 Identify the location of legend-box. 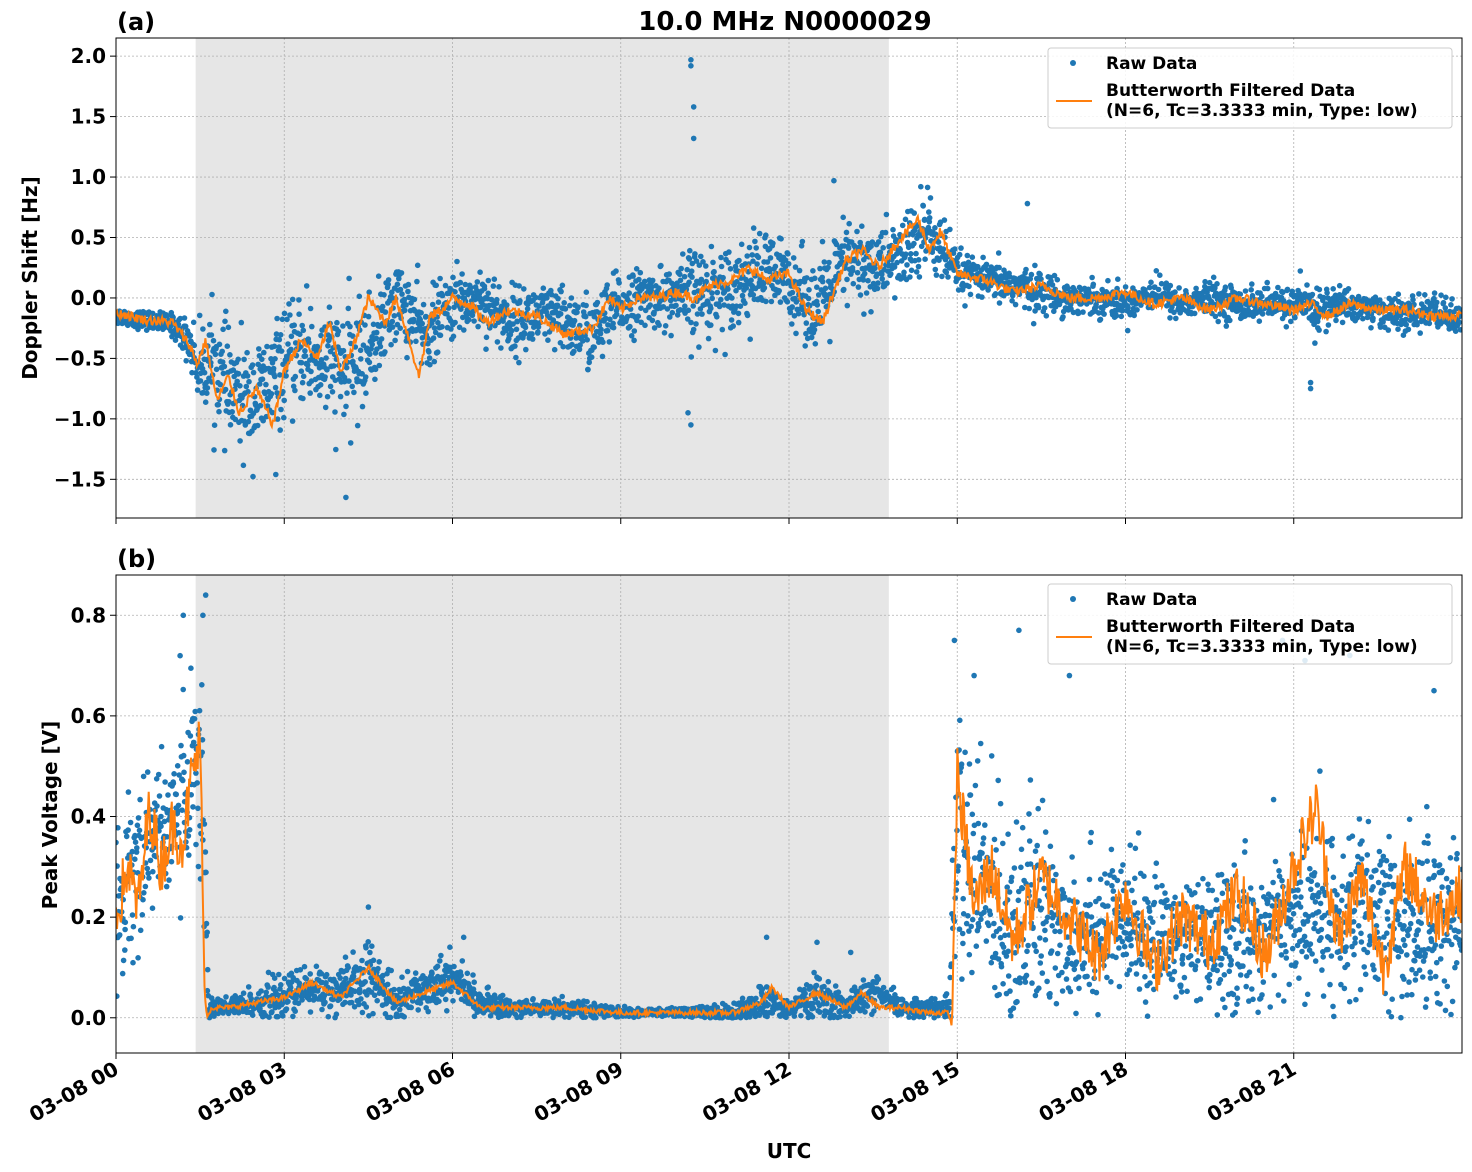
(1250, 88).